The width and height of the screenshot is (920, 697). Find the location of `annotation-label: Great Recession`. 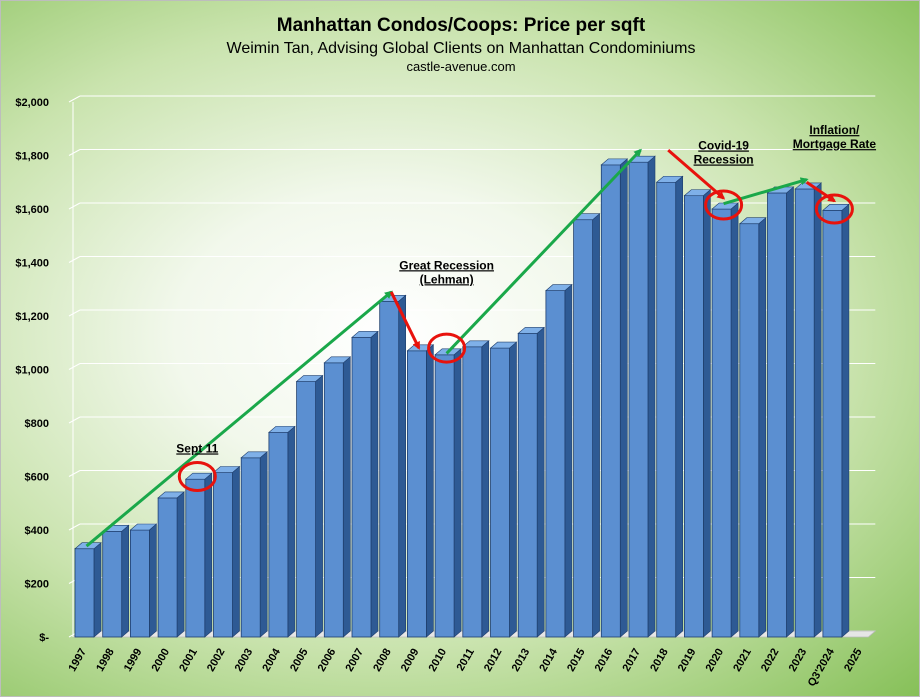

annotation-label: Great Recession is located at coordinates (446, 265).